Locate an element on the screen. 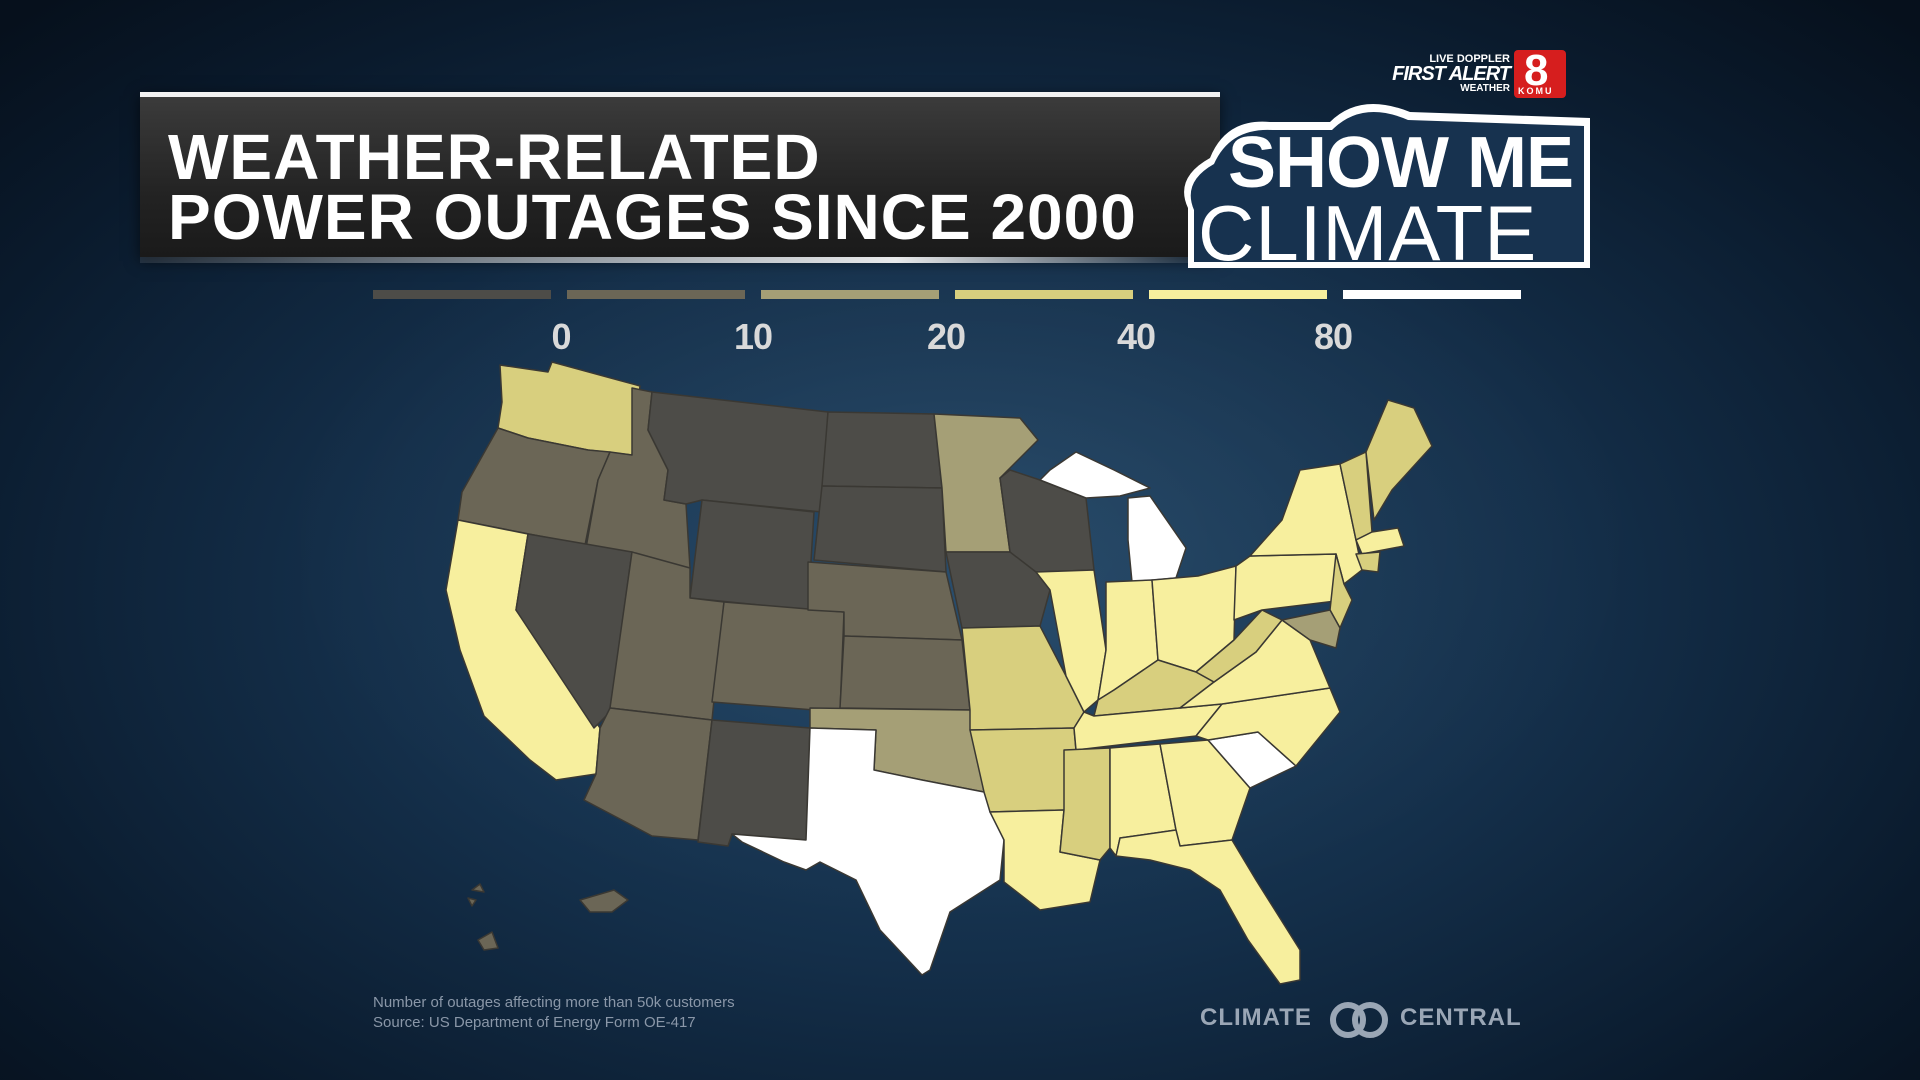  station-logo: LIVE DOPPLER FIRST ALERT WEATHER 8 KOMU is located at coordinates (1473, 73).